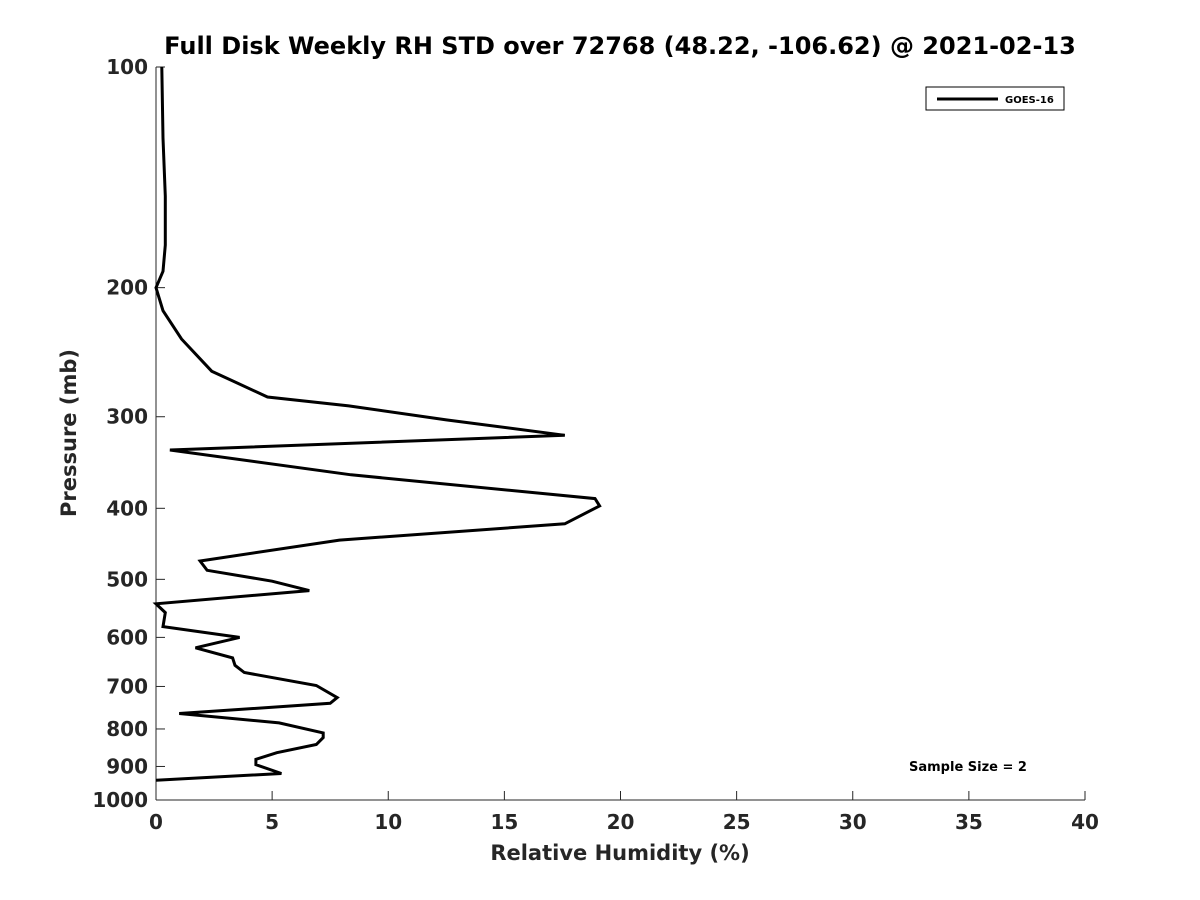  I want to click on y-tick-label: 600, so click(127, 637).